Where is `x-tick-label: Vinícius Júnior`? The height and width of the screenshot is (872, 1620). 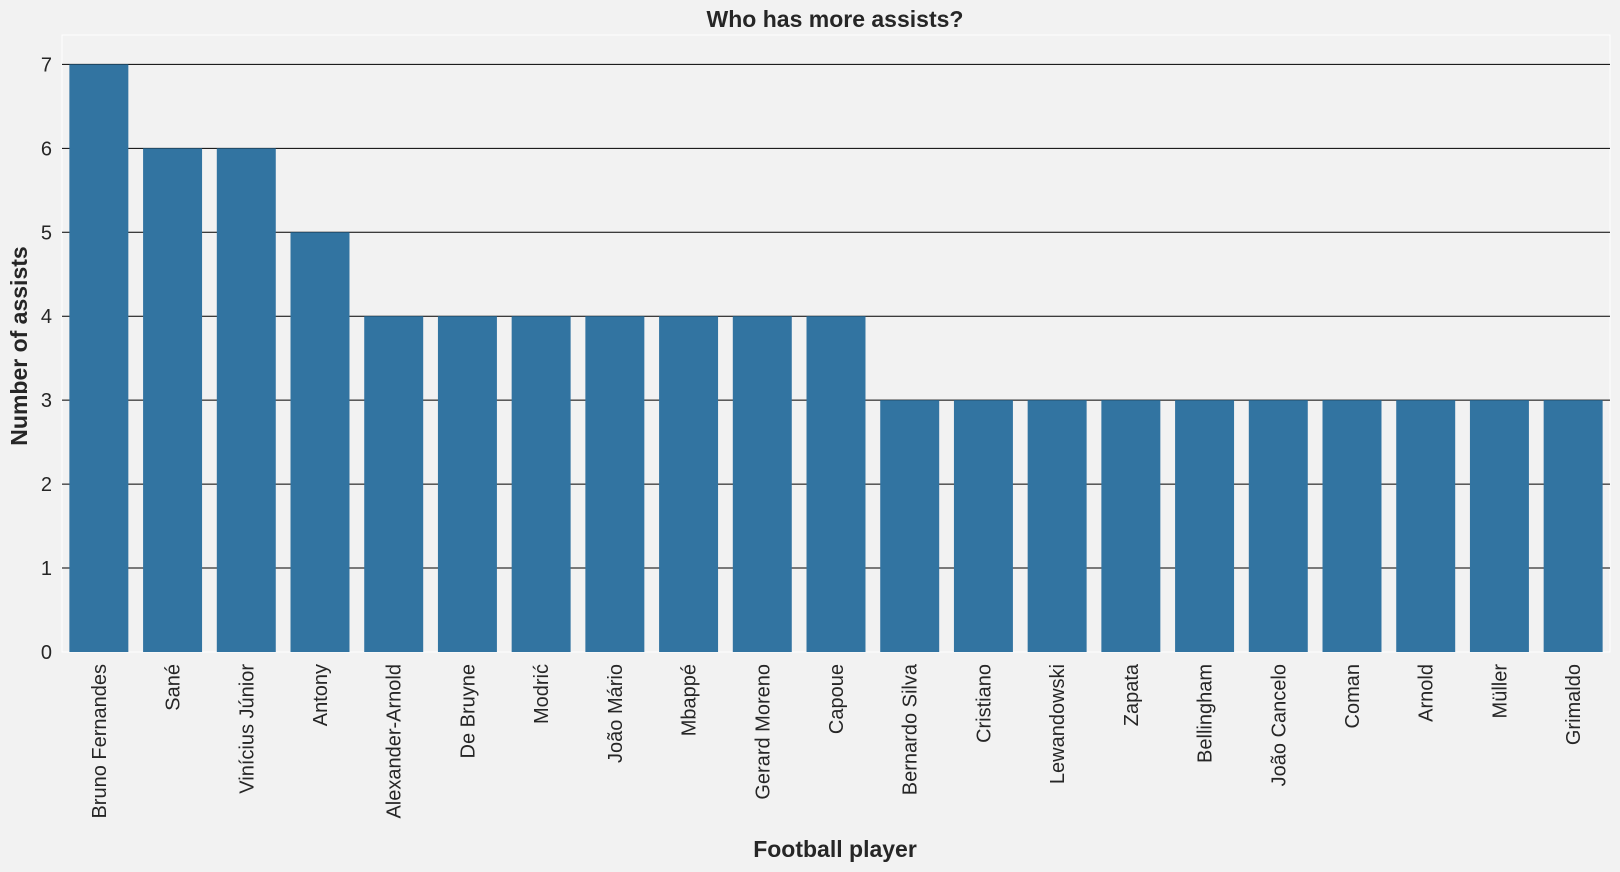 x-tick-label: Vinícius Júnior is located at coordinates (247, 729).